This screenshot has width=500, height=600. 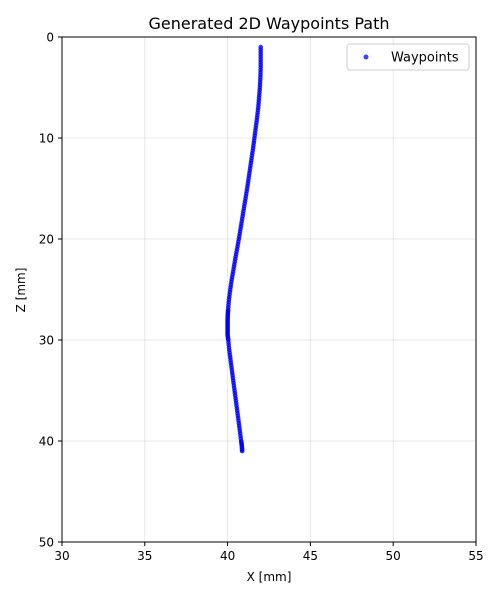 What do you see at coordinates (269, 23) in the screenshot?
I see `chart-title: Generated 2D Waypoints Path` at bounding box center [269, 23].